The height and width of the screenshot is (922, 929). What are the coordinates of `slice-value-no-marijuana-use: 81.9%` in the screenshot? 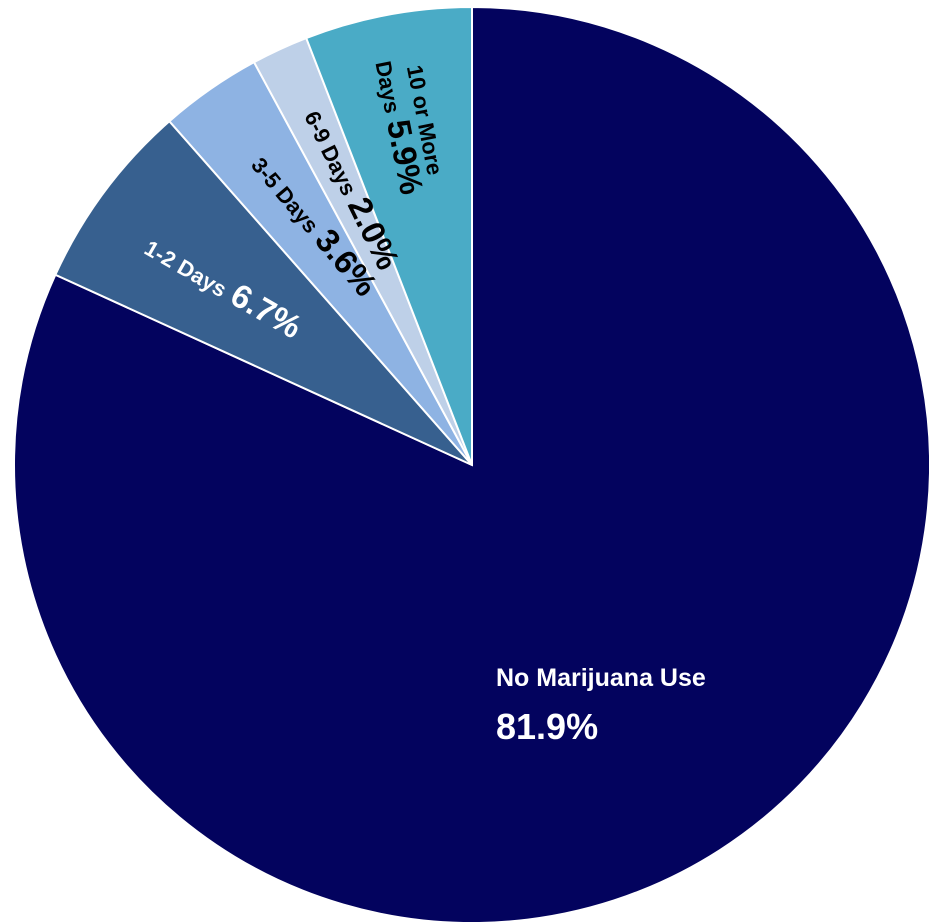 It's located at (547, 726).